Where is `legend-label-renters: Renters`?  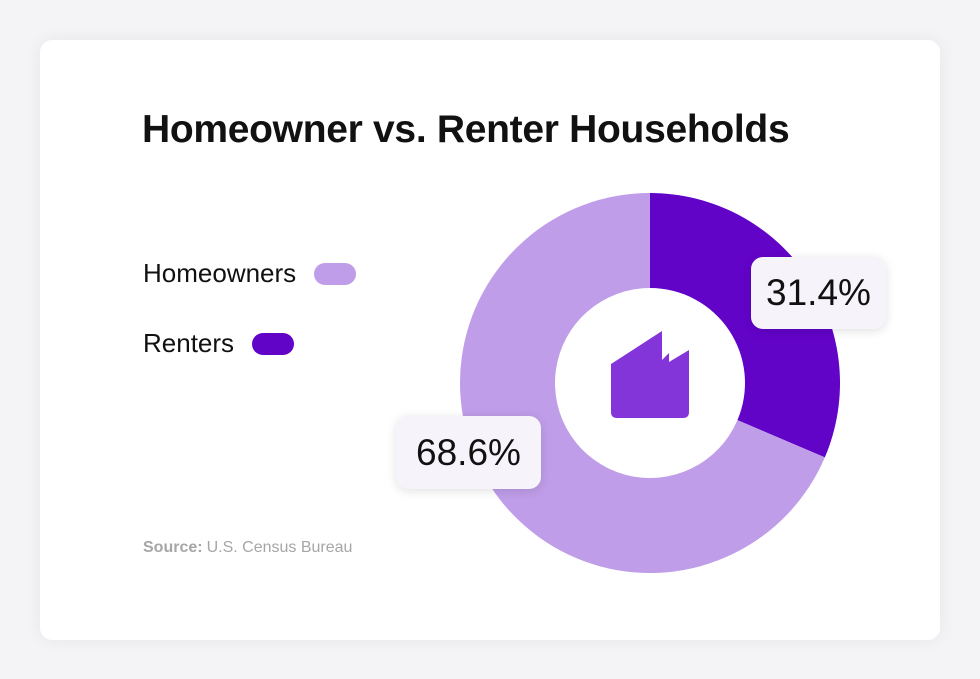
legend-label-renters: Renters is located at coordinates (189, 343).